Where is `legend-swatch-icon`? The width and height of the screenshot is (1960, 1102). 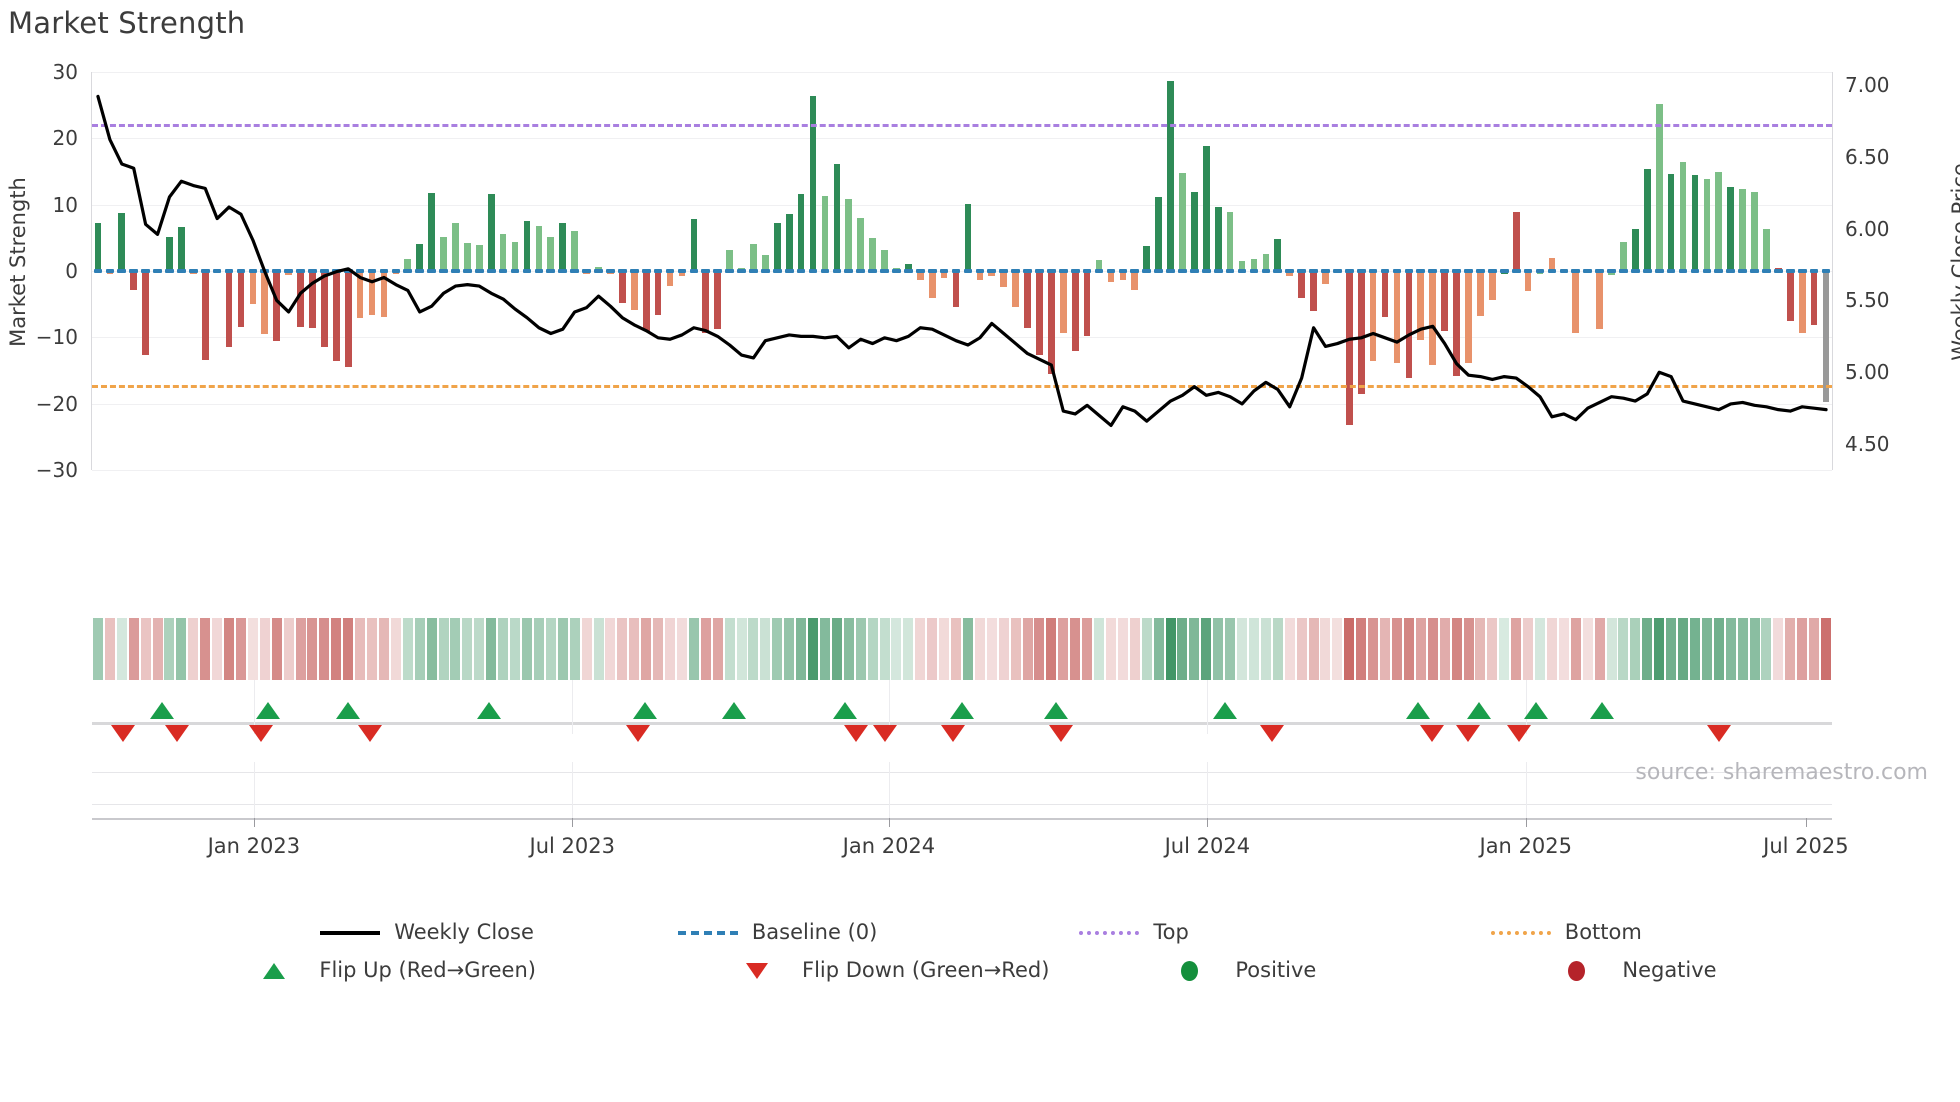
legend-swatch-icon is located at coordinates (1109, 932).